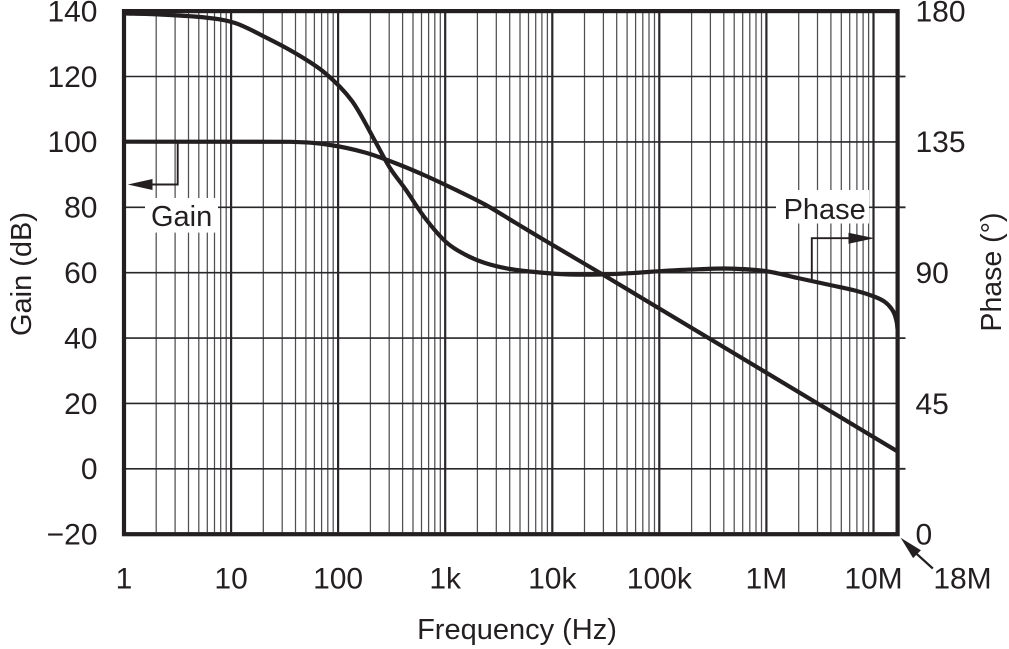  Describe the element at coordinates (124, 579) in the screenshot. I see `svg-text: 1` at that location.